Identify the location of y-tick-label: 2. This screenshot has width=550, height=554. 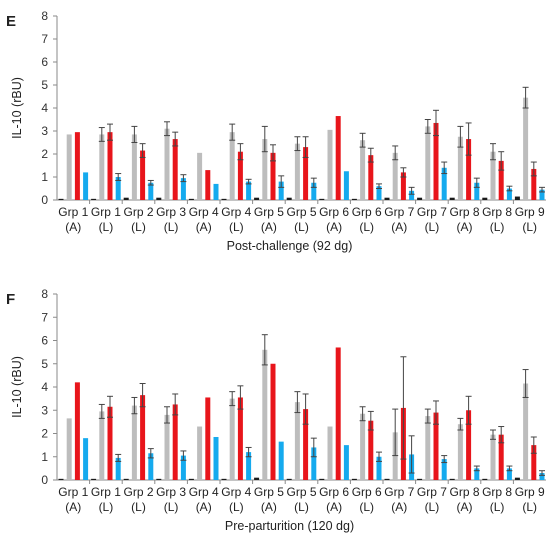
(44, 434).